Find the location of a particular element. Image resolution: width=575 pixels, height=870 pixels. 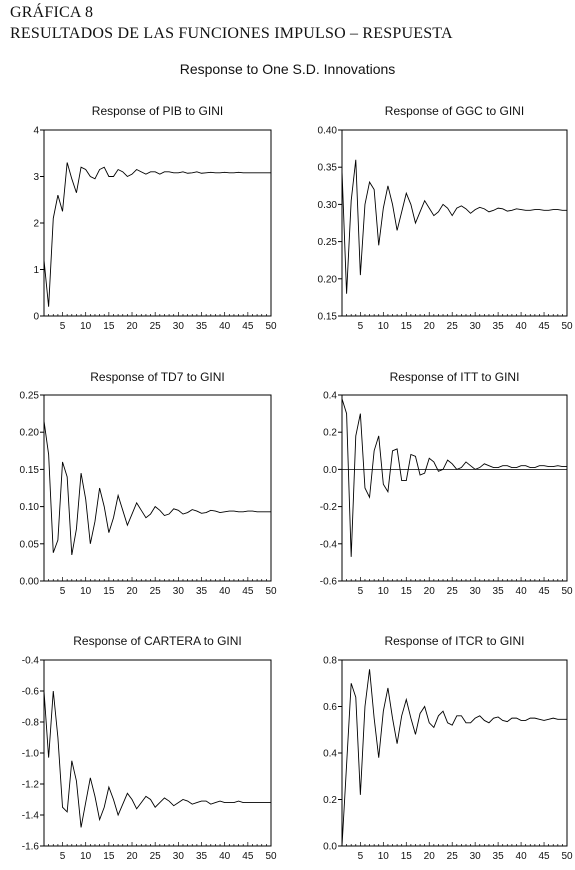

y-tick-label: -1.4 is located at coordinates (31, 816).